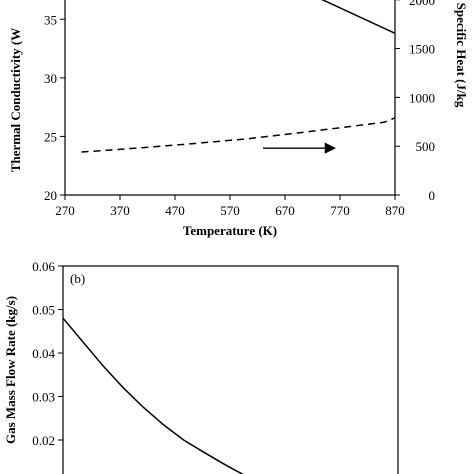  I want to click on panel-b-y-tick-label: 0.02, so click(43, 440).